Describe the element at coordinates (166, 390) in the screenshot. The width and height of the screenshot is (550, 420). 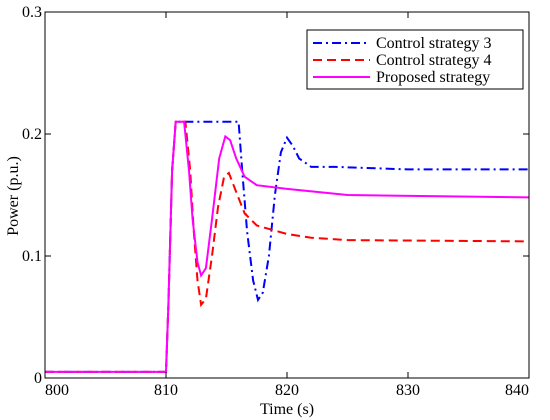
I see `x-tick-label: 810` at that location.